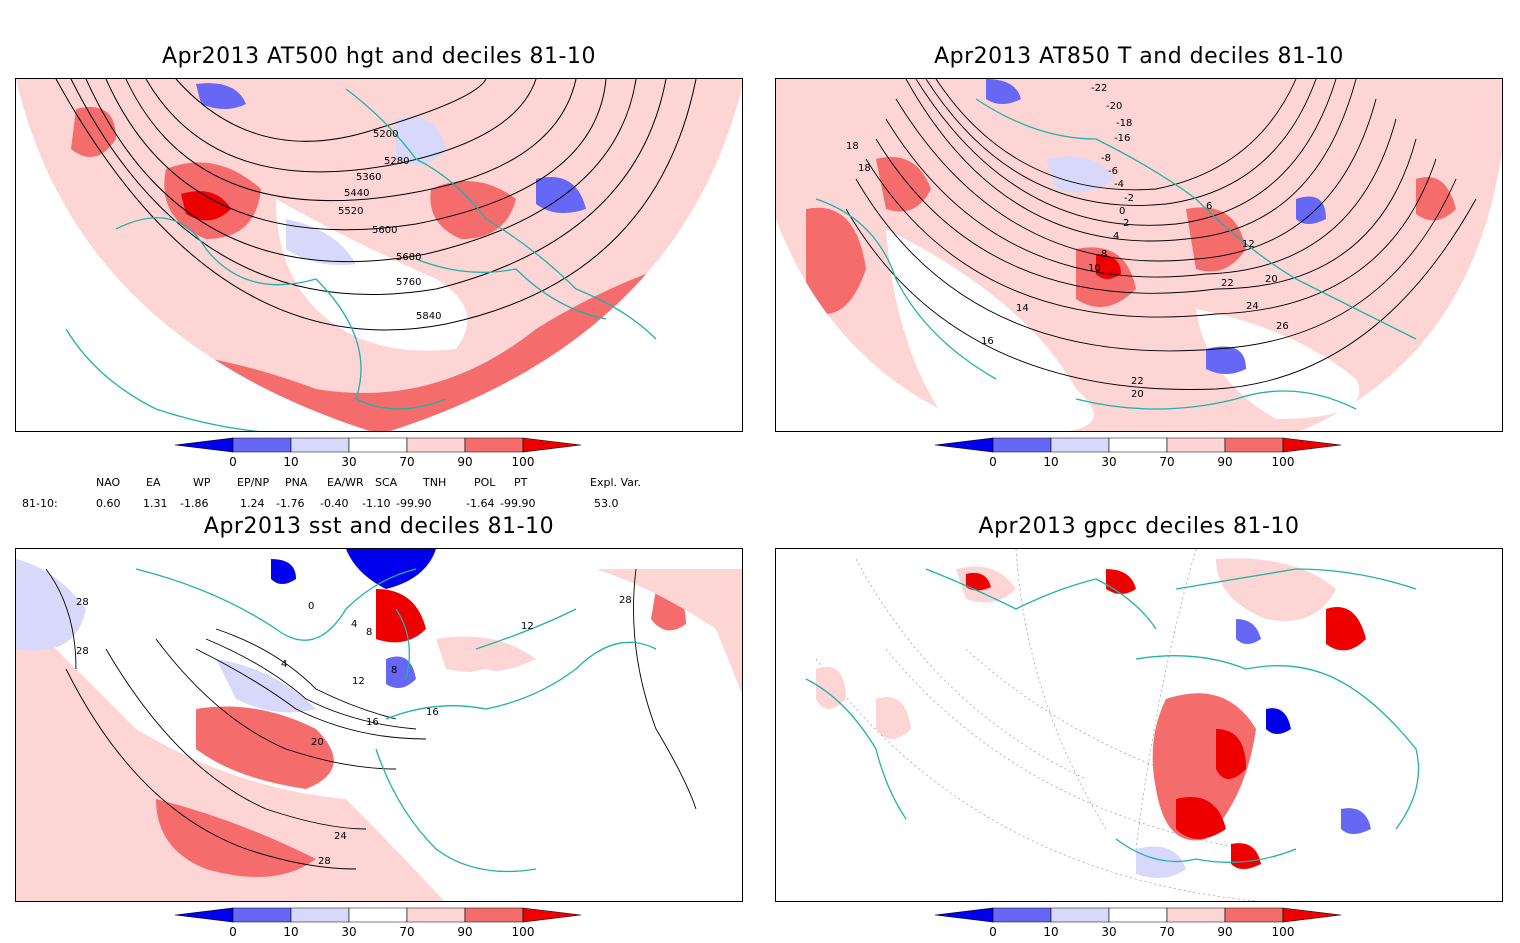 The width and height of the screenshot is (1520, 943). I want to click on index-header: PT, so click(521, 482).